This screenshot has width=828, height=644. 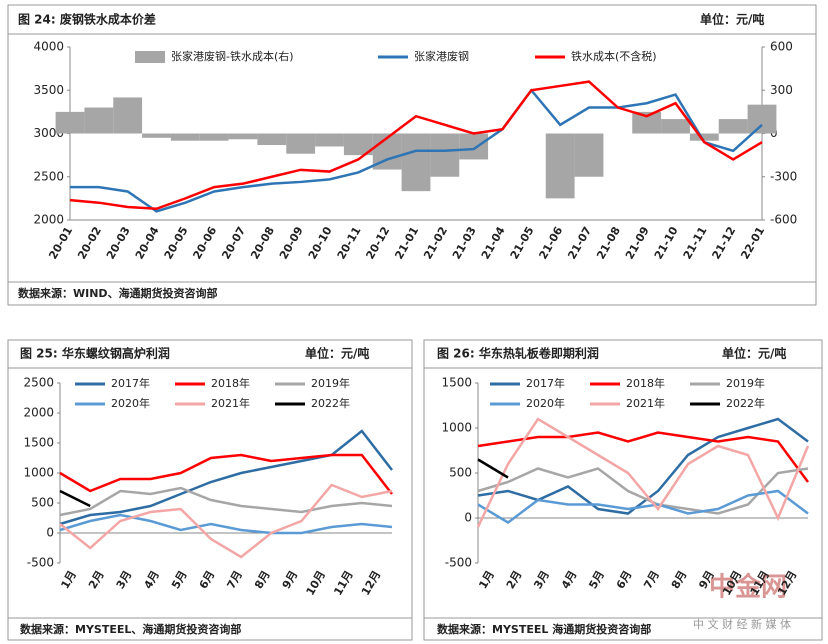 I want to click on x-tick-label: 21-02, so click(x=435, y=243).